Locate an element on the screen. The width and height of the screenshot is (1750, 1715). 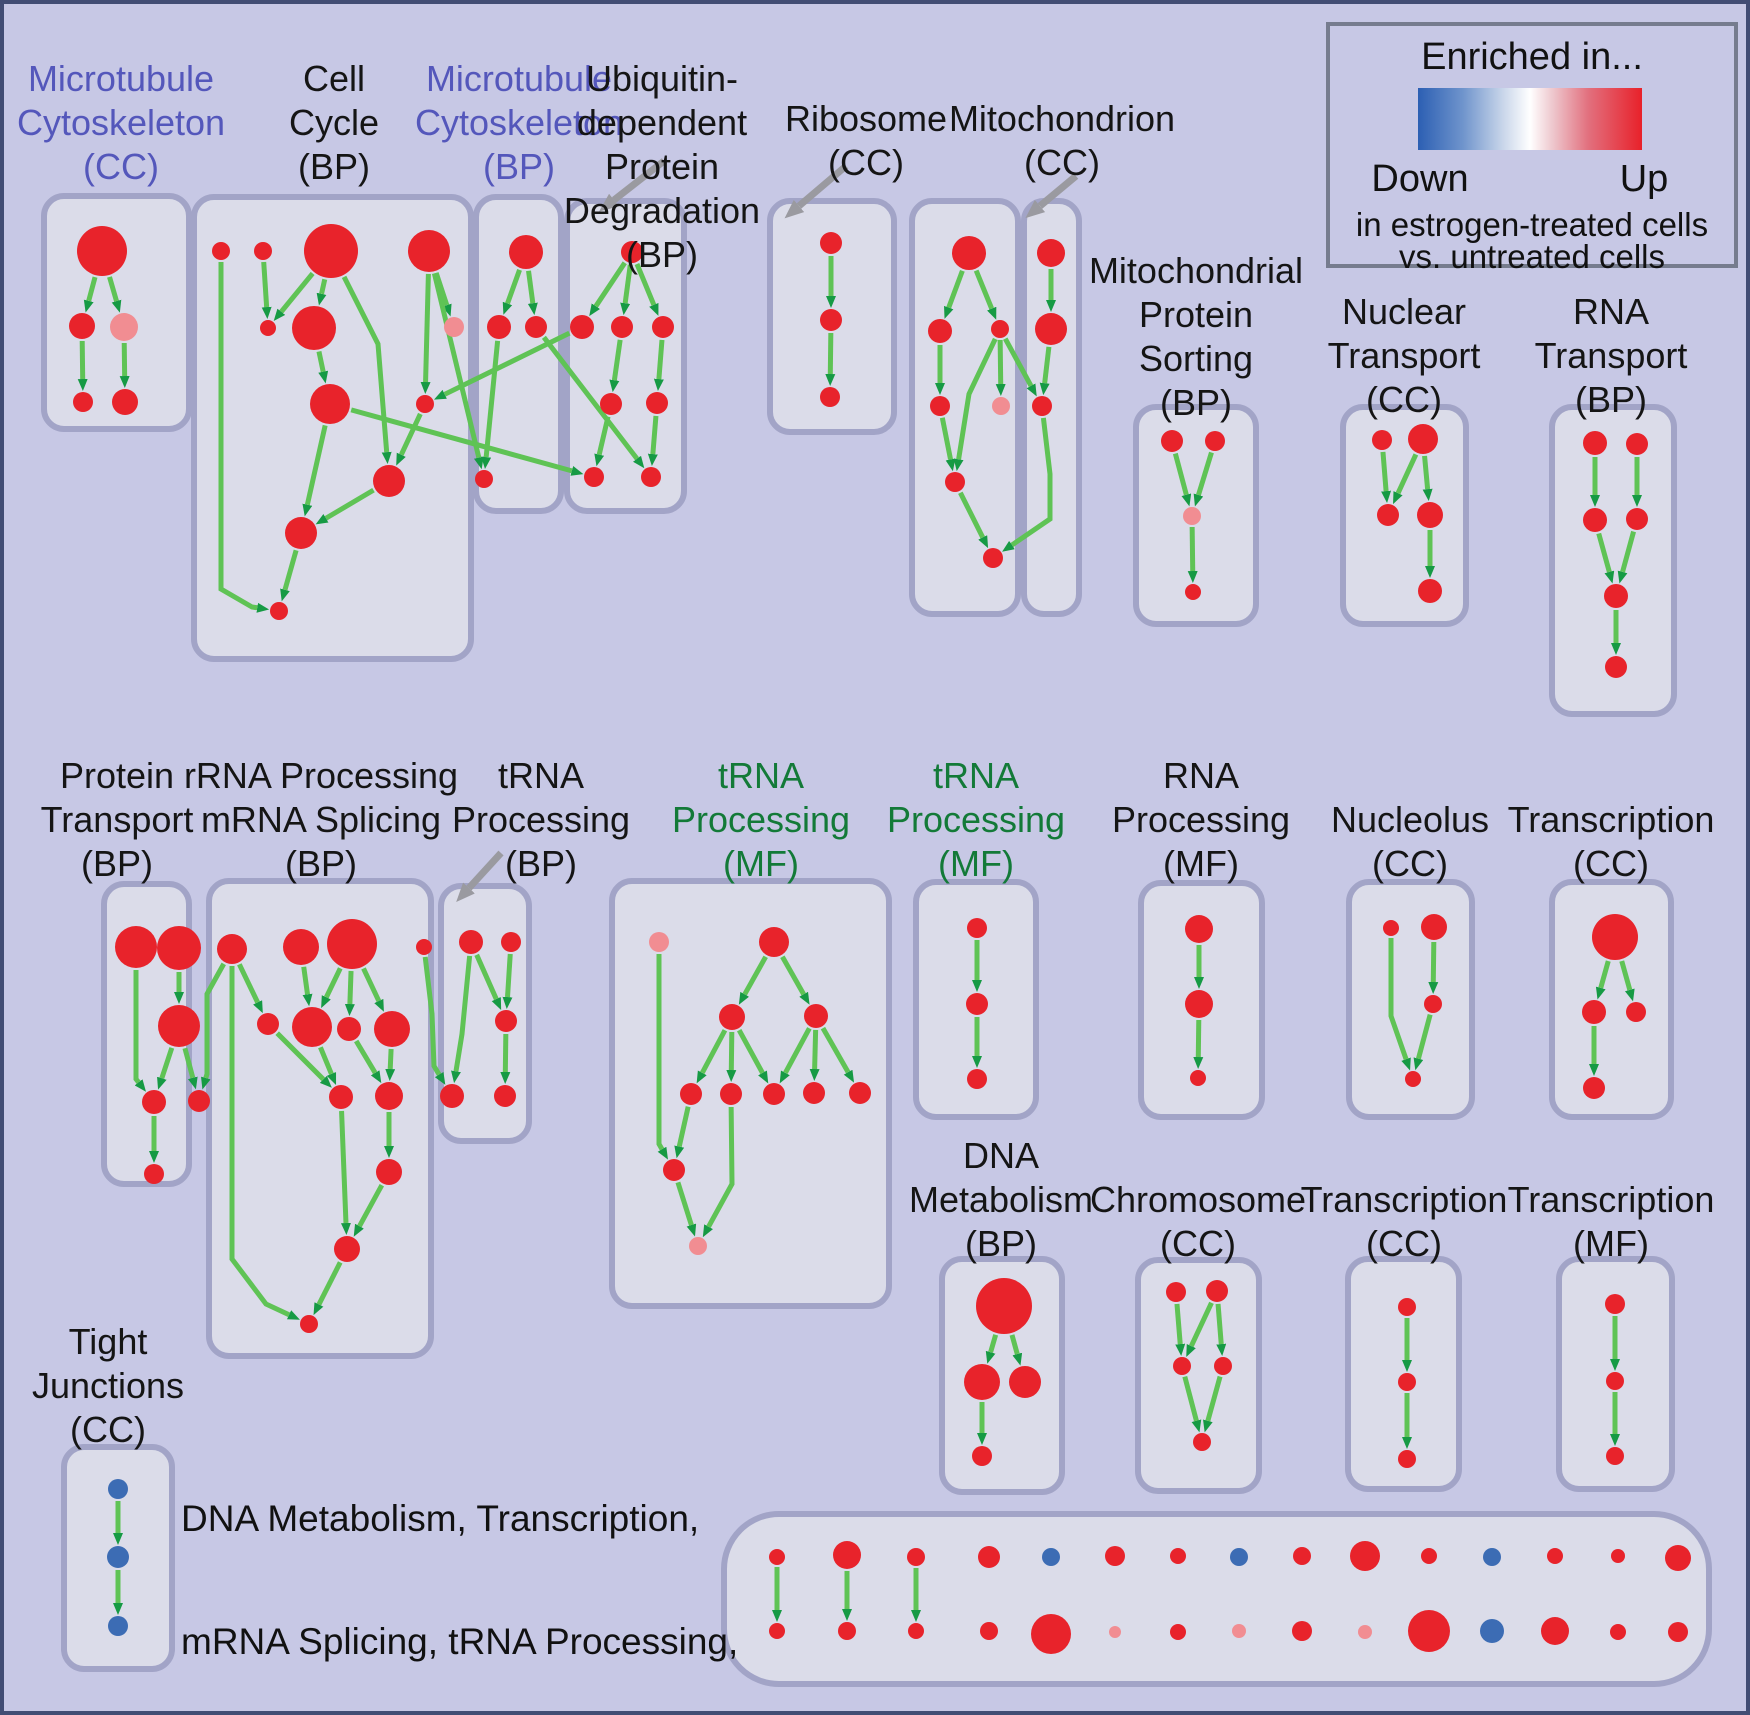
go-term-node-transcription-mf is located at coordinates (1615, 1304).